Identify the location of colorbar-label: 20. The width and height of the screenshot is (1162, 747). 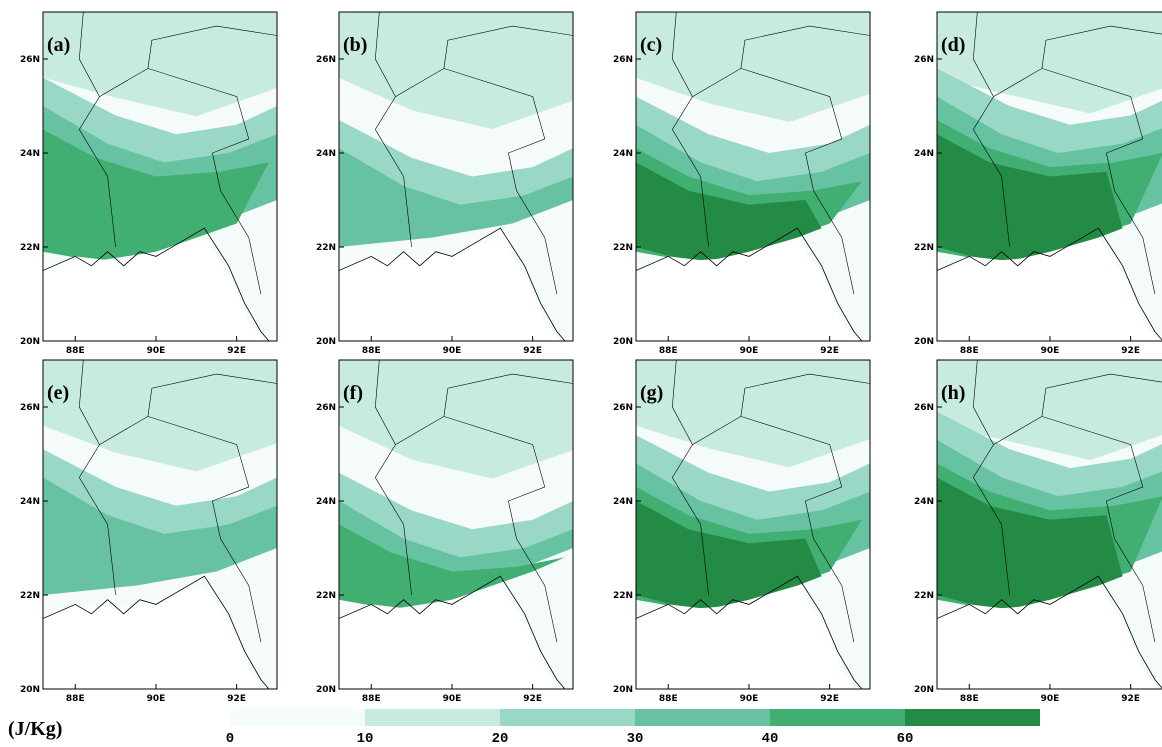
(500, 739).